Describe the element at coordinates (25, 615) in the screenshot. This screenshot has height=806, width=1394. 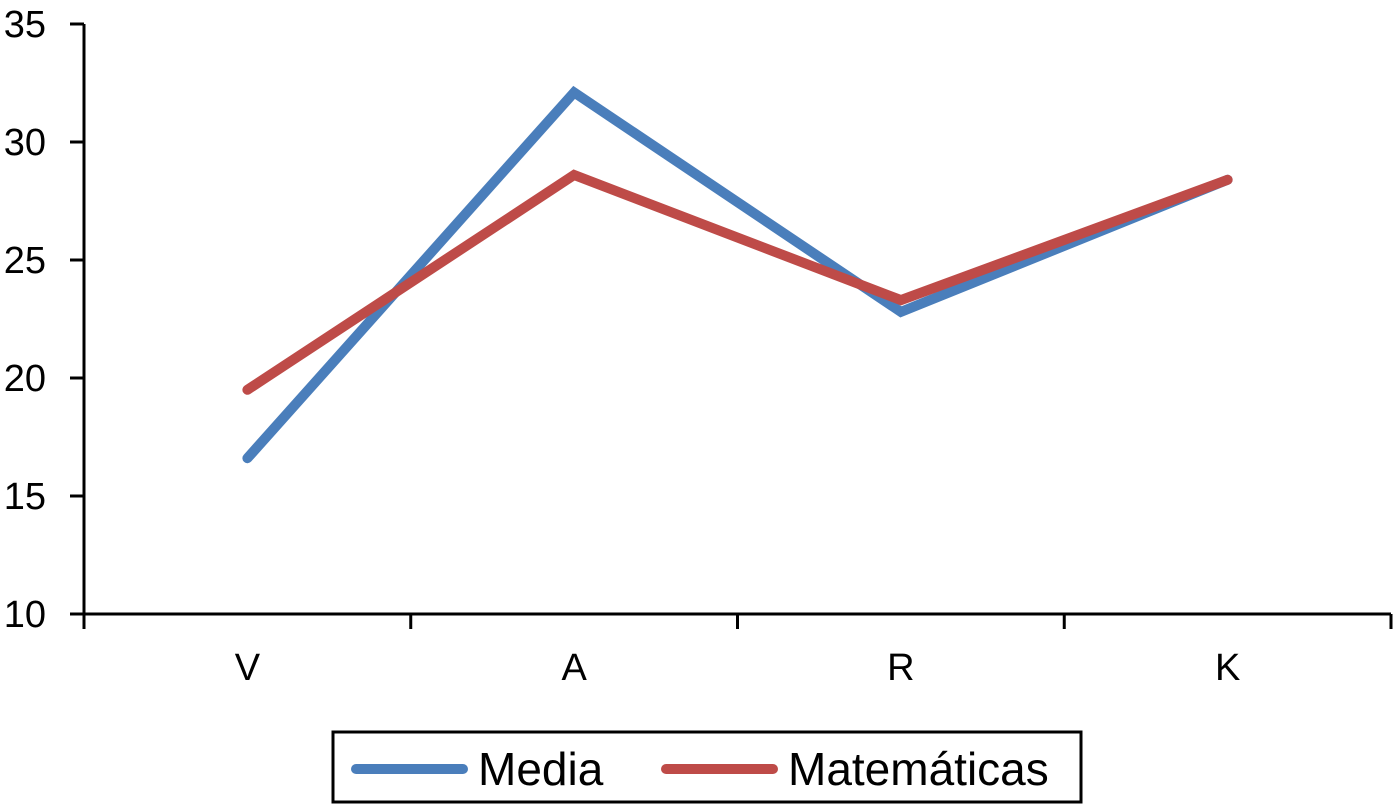
I see `y-tick-label: 10` at that location.